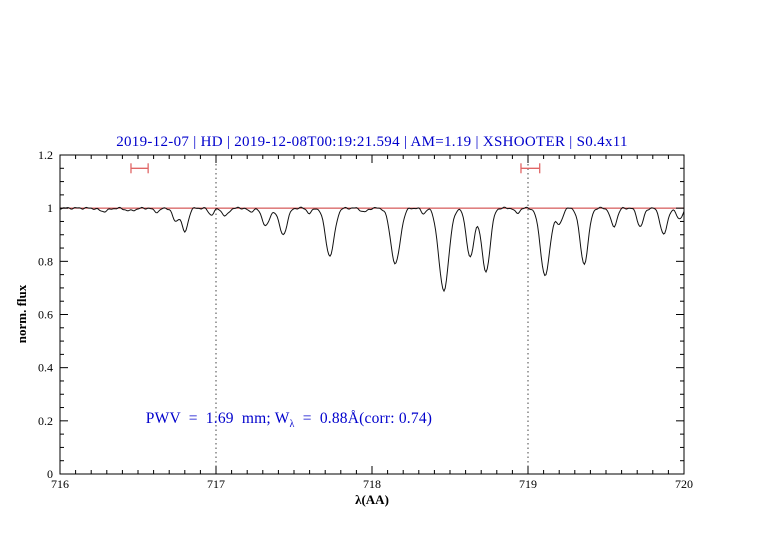 The width and height of the screenshot is (782, 542). What do you see at coordinates (372, 499) in the screenshot?
I see `x-axis-label: λ(AA)` at bounding box center [372, 499].